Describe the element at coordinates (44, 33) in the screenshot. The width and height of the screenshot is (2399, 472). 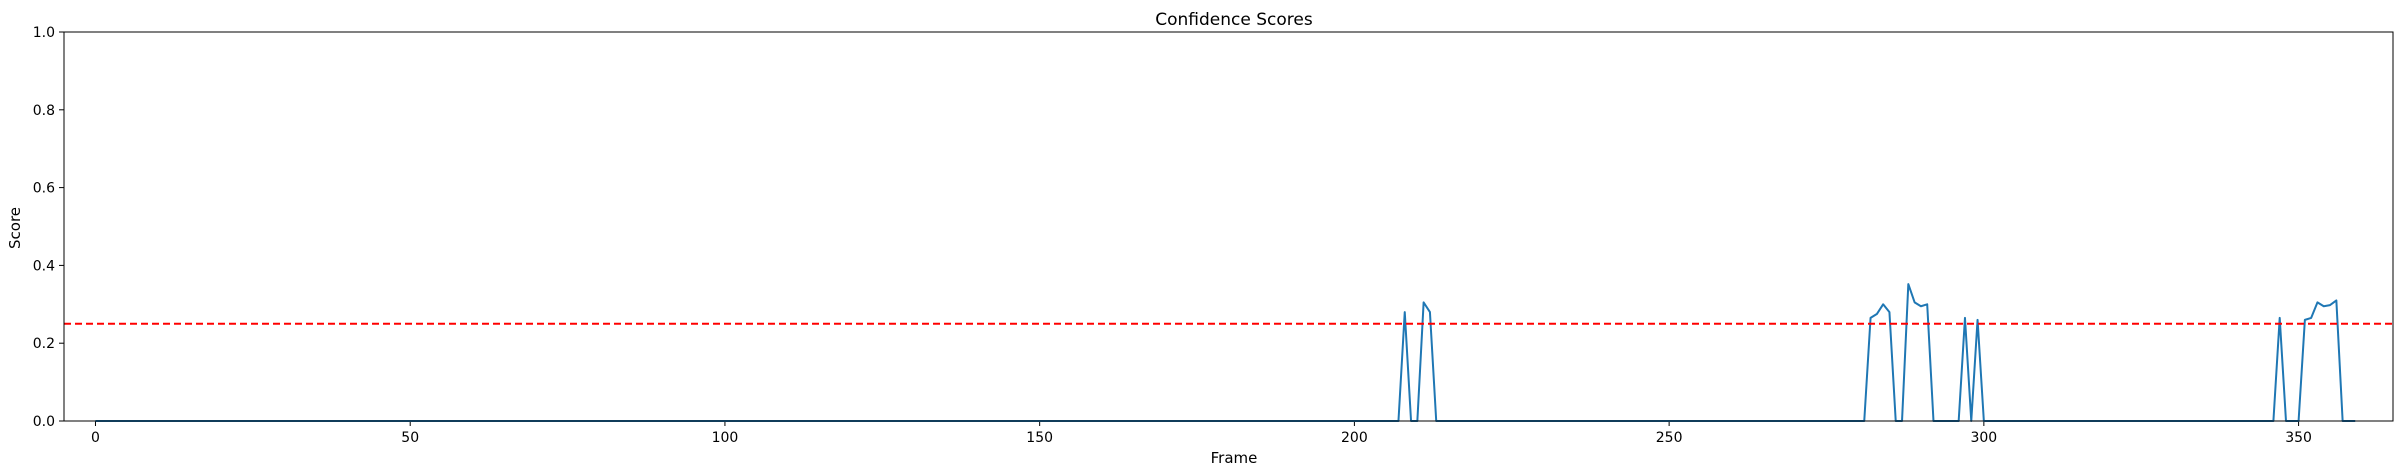
I see `y-tick-label: 1.0` at that location.